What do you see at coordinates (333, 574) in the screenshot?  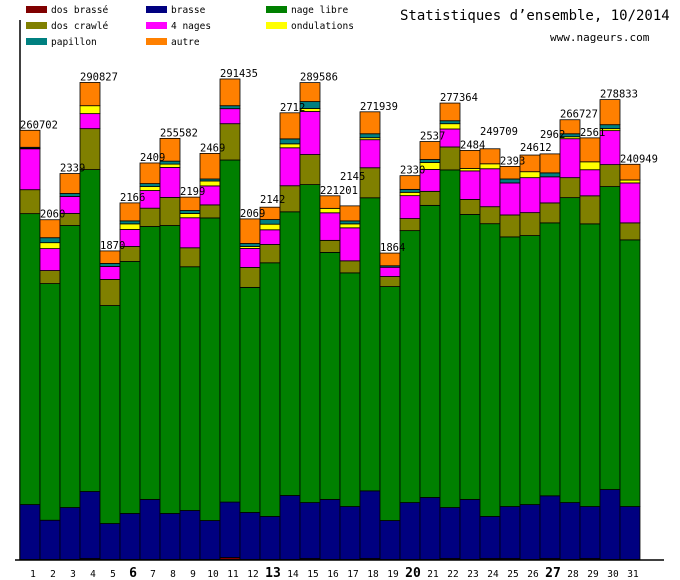 I see `x-tick-label: 16` at bounding box center [333, 574].